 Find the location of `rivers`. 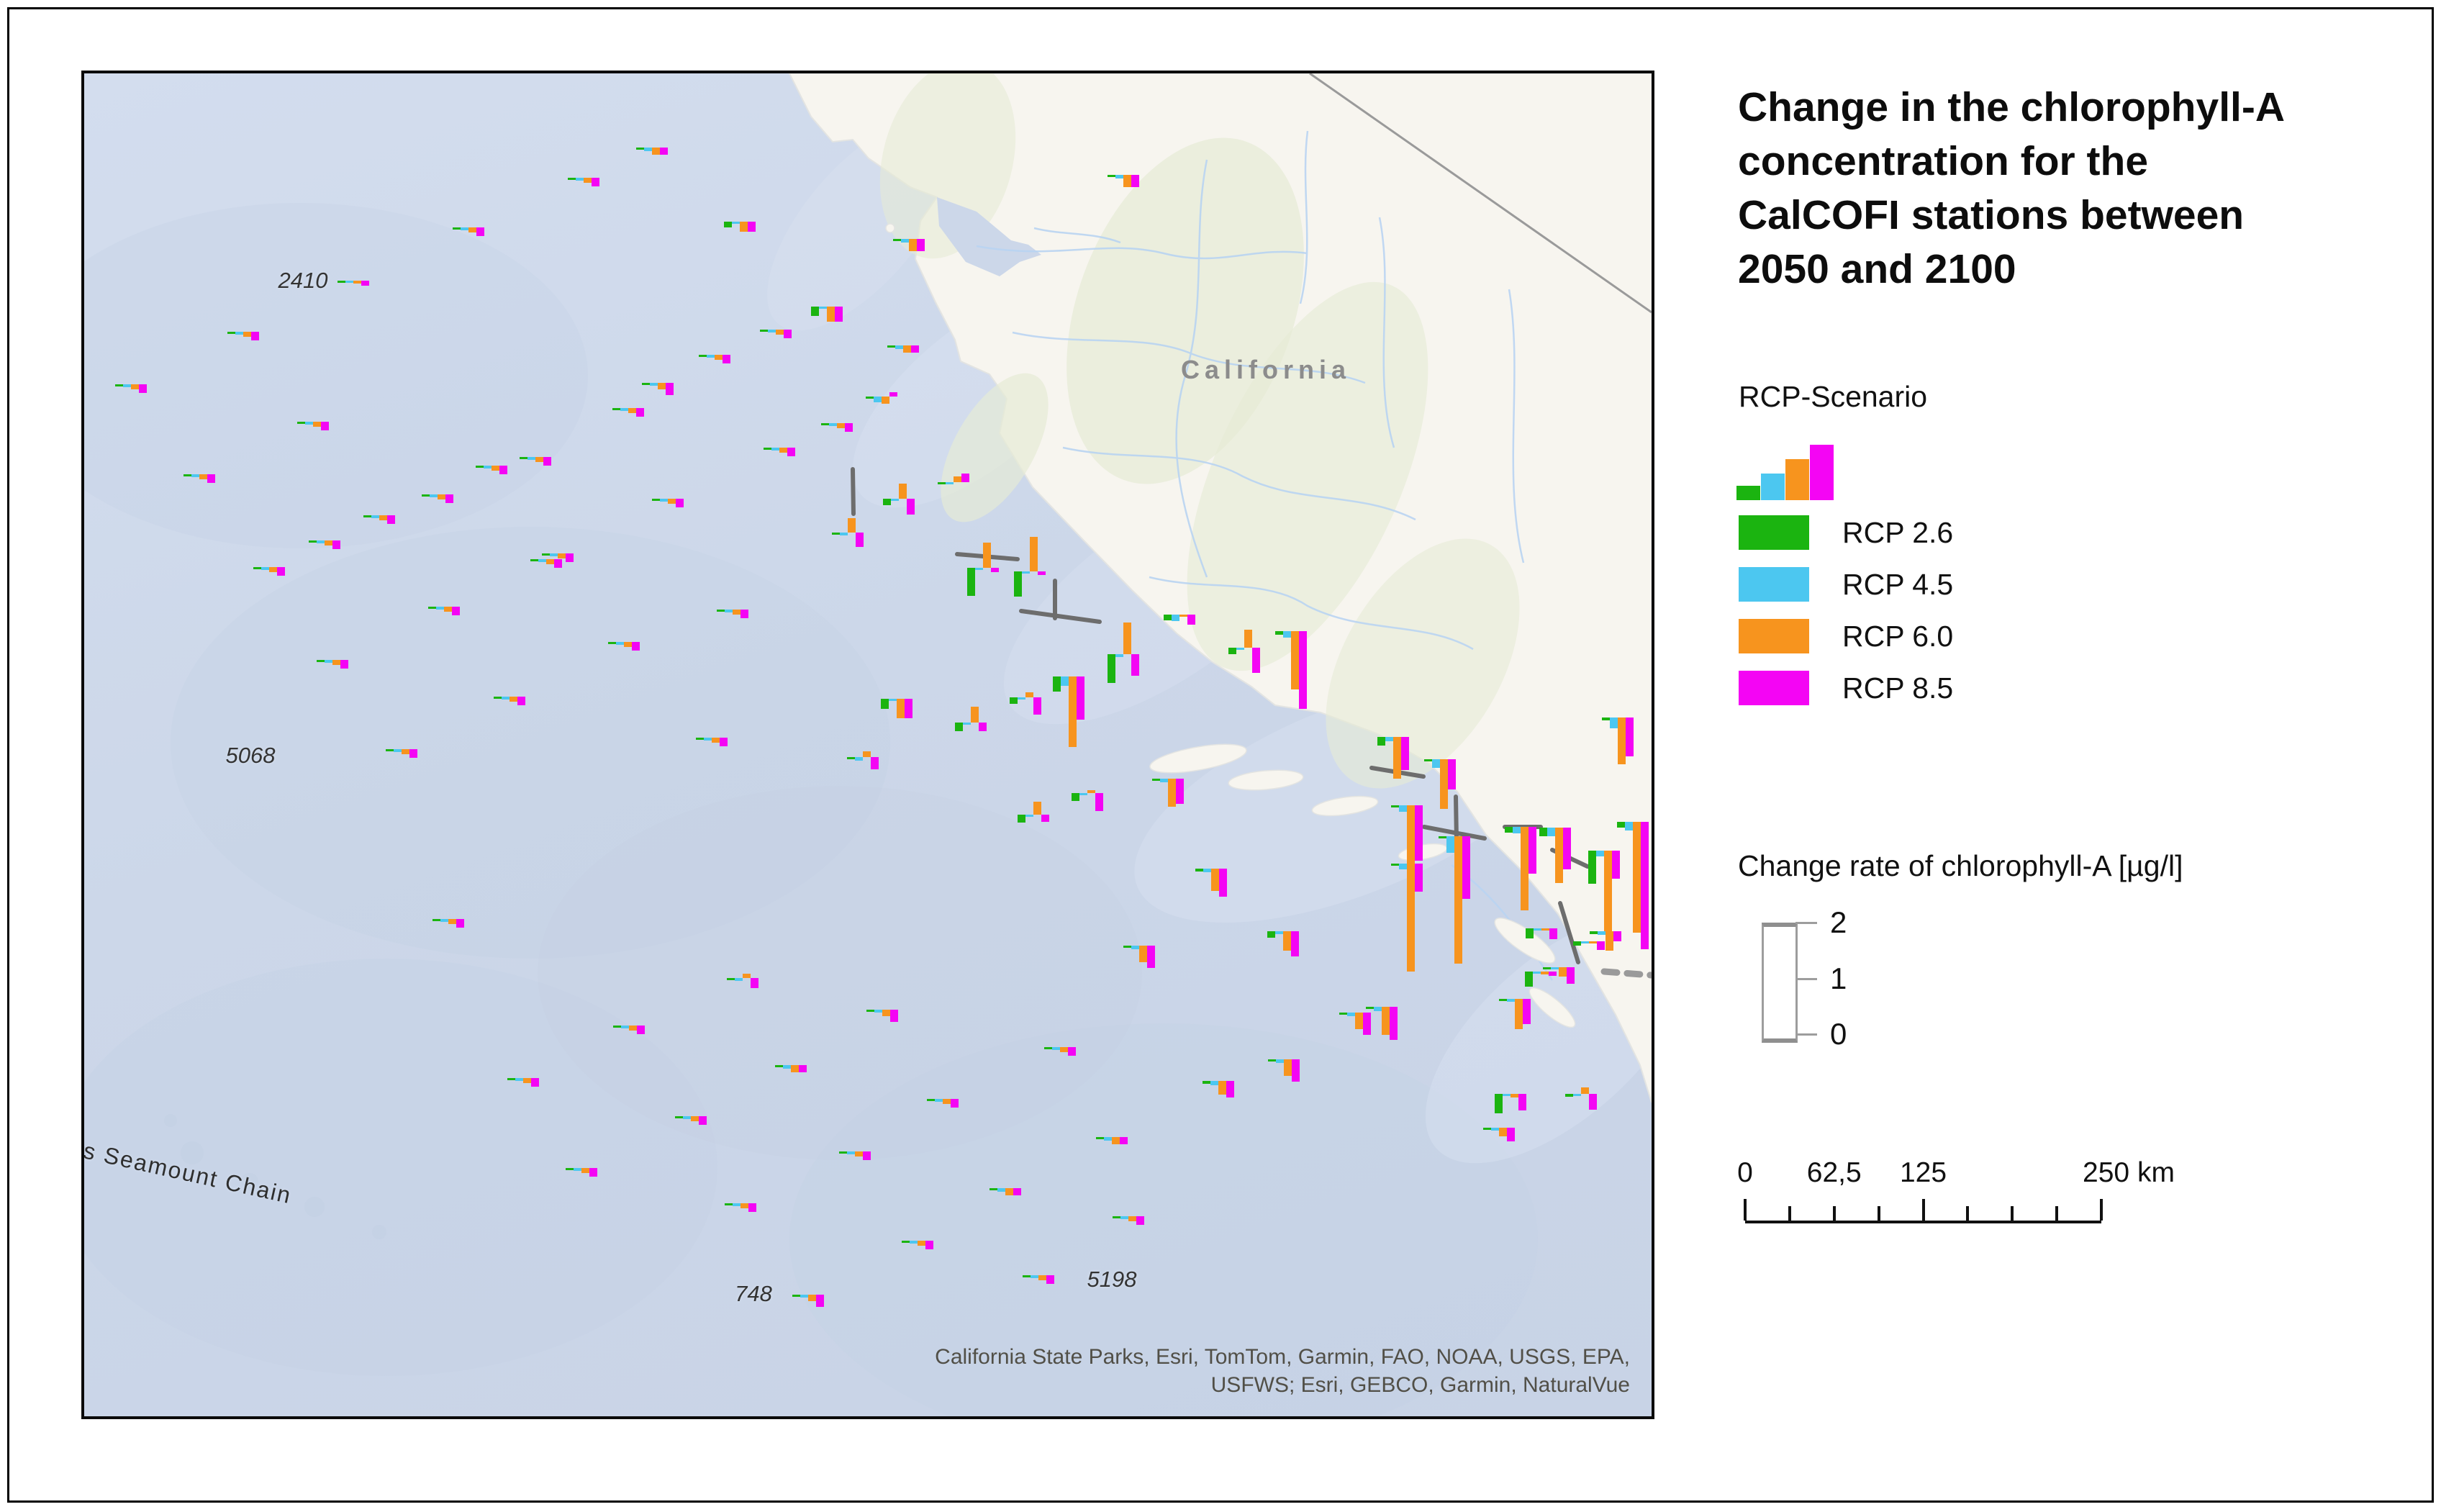

rivers is located at coordinates (1265, 556).